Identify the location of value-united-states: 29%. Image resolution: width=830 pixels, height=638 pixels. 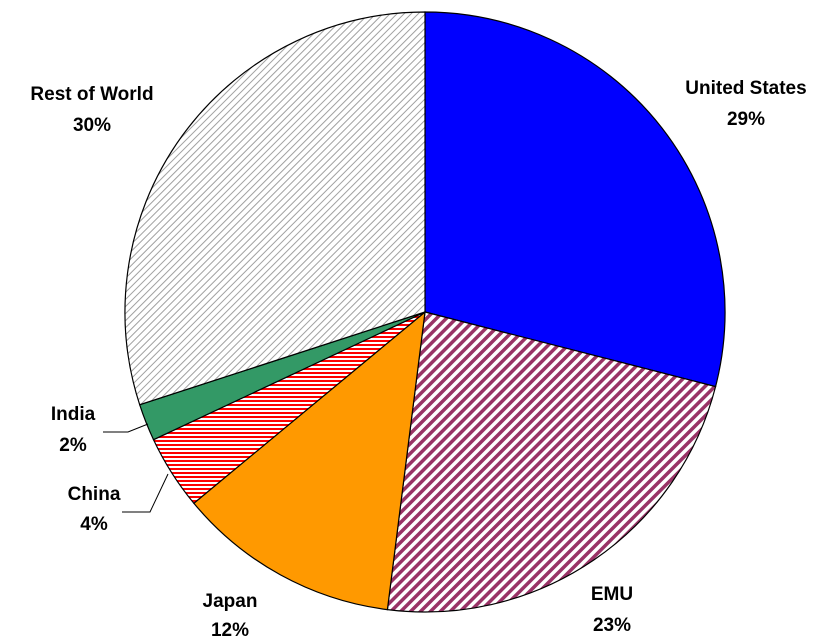
(746, 119).